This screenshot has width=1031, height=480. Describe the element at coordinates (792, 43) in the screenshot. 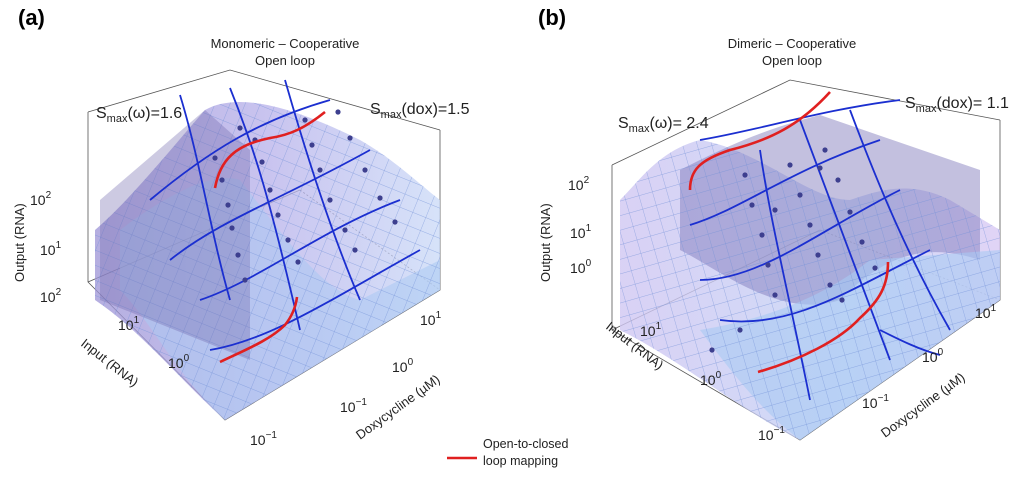

I see `panel-b-title: Dimeric – Cooperative` at that location.